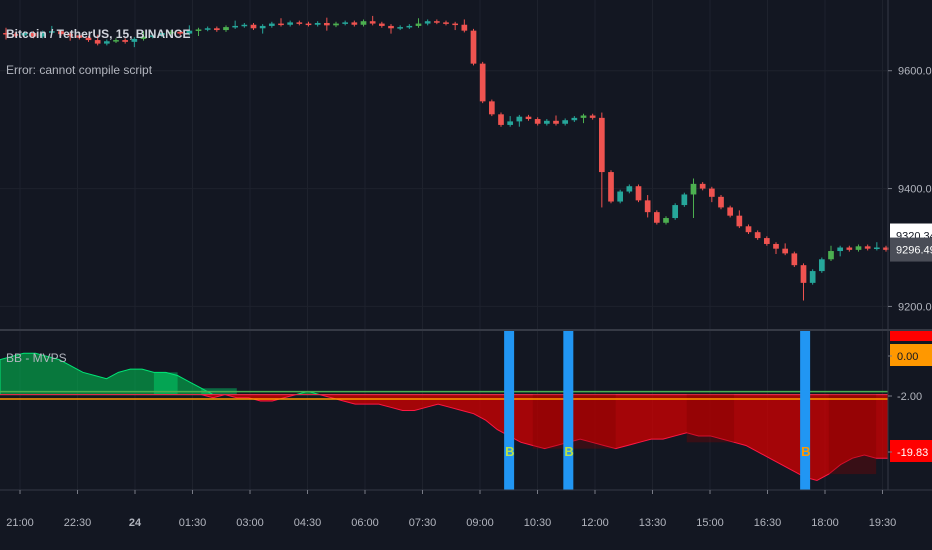 The width and height of the screenshot is (932, 550). I want to click on time-tick-label: 15:00, so click(710, 523).